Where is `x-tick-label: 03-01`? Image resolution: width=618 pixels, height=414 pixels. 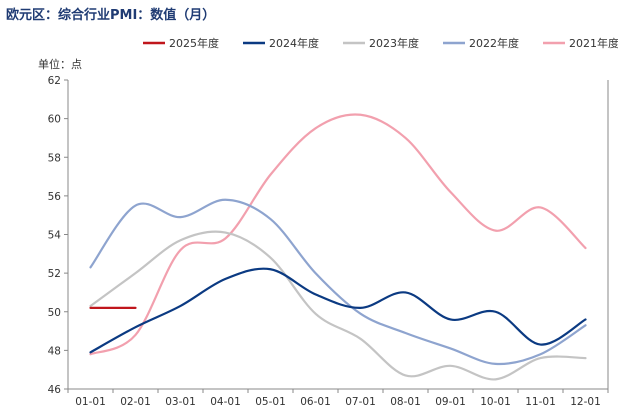
x-tick-label: 03-01 is located at coordinates (180, 402).